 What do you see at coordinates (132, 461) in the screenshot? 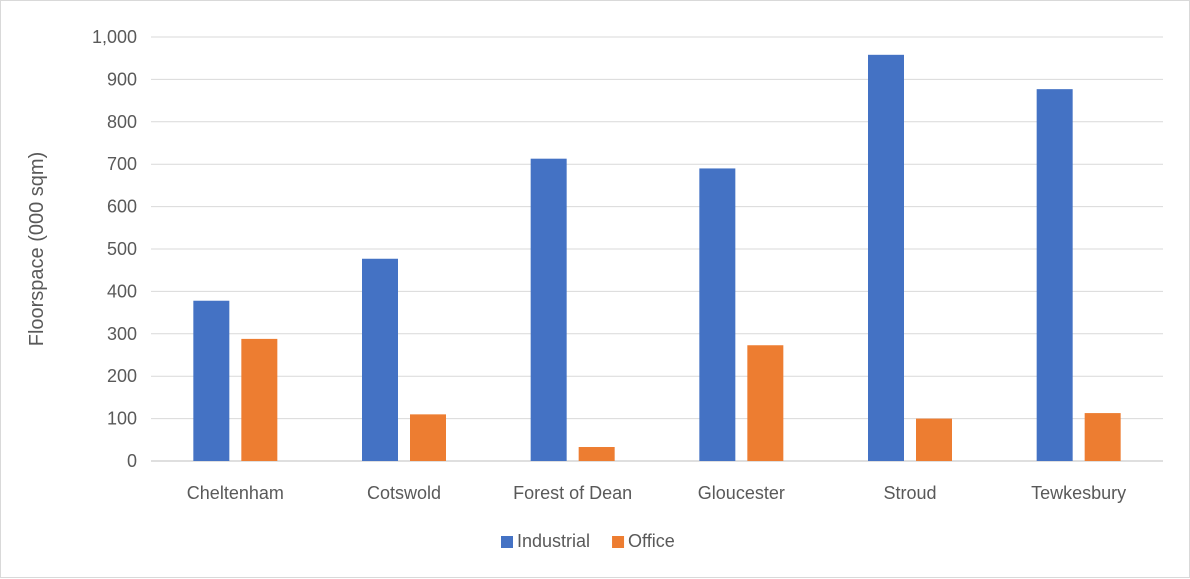
I see `y-tick-label: 0` at bounding box center [132, 461].